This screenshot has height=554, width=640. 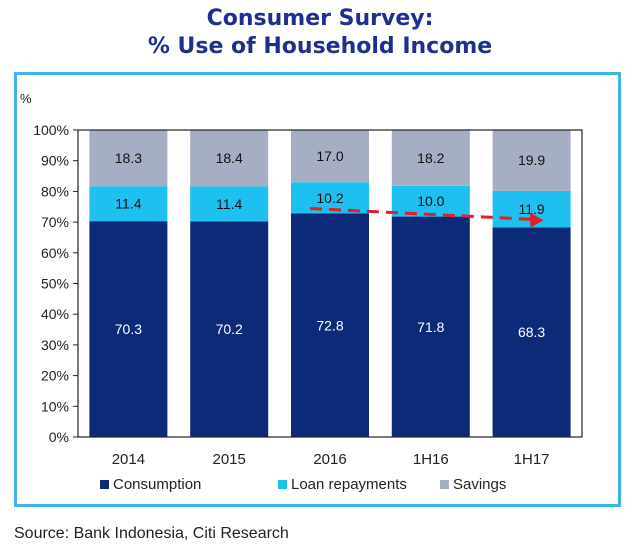 What do you see at coordinates (329, 459) in the screenshot?
I see `x-tick-label: 2016` at bounding box center [329, 459].